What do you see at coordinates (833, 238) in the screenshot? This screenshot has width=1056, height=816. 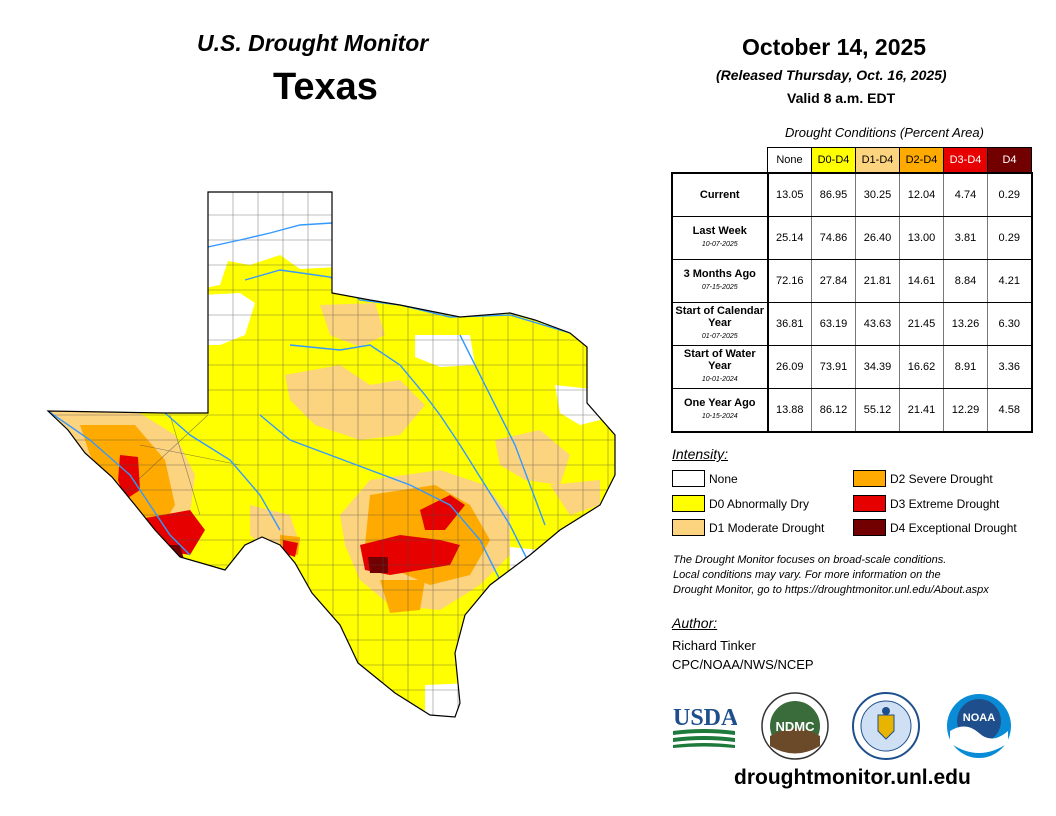 I see `table-cell: 74.86` at bounding box center [833, 238].